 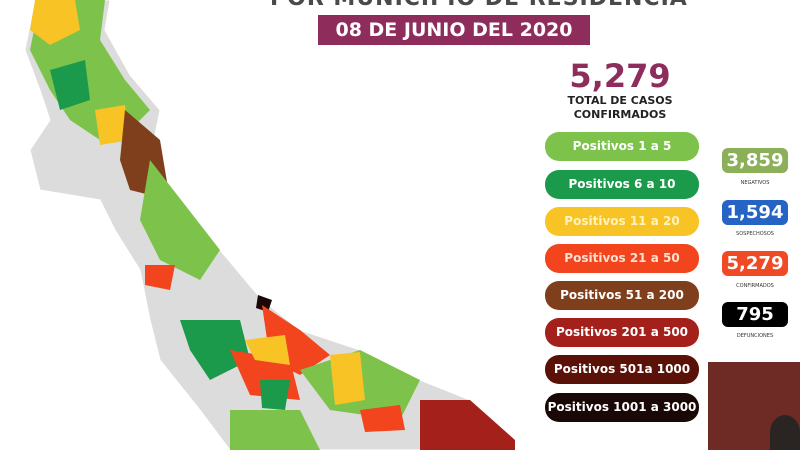 What do you see at coordinates (755, 183) in the screenshot?
I see `negativos-label: NEGATIVOS` at bounding box center [755, 183].